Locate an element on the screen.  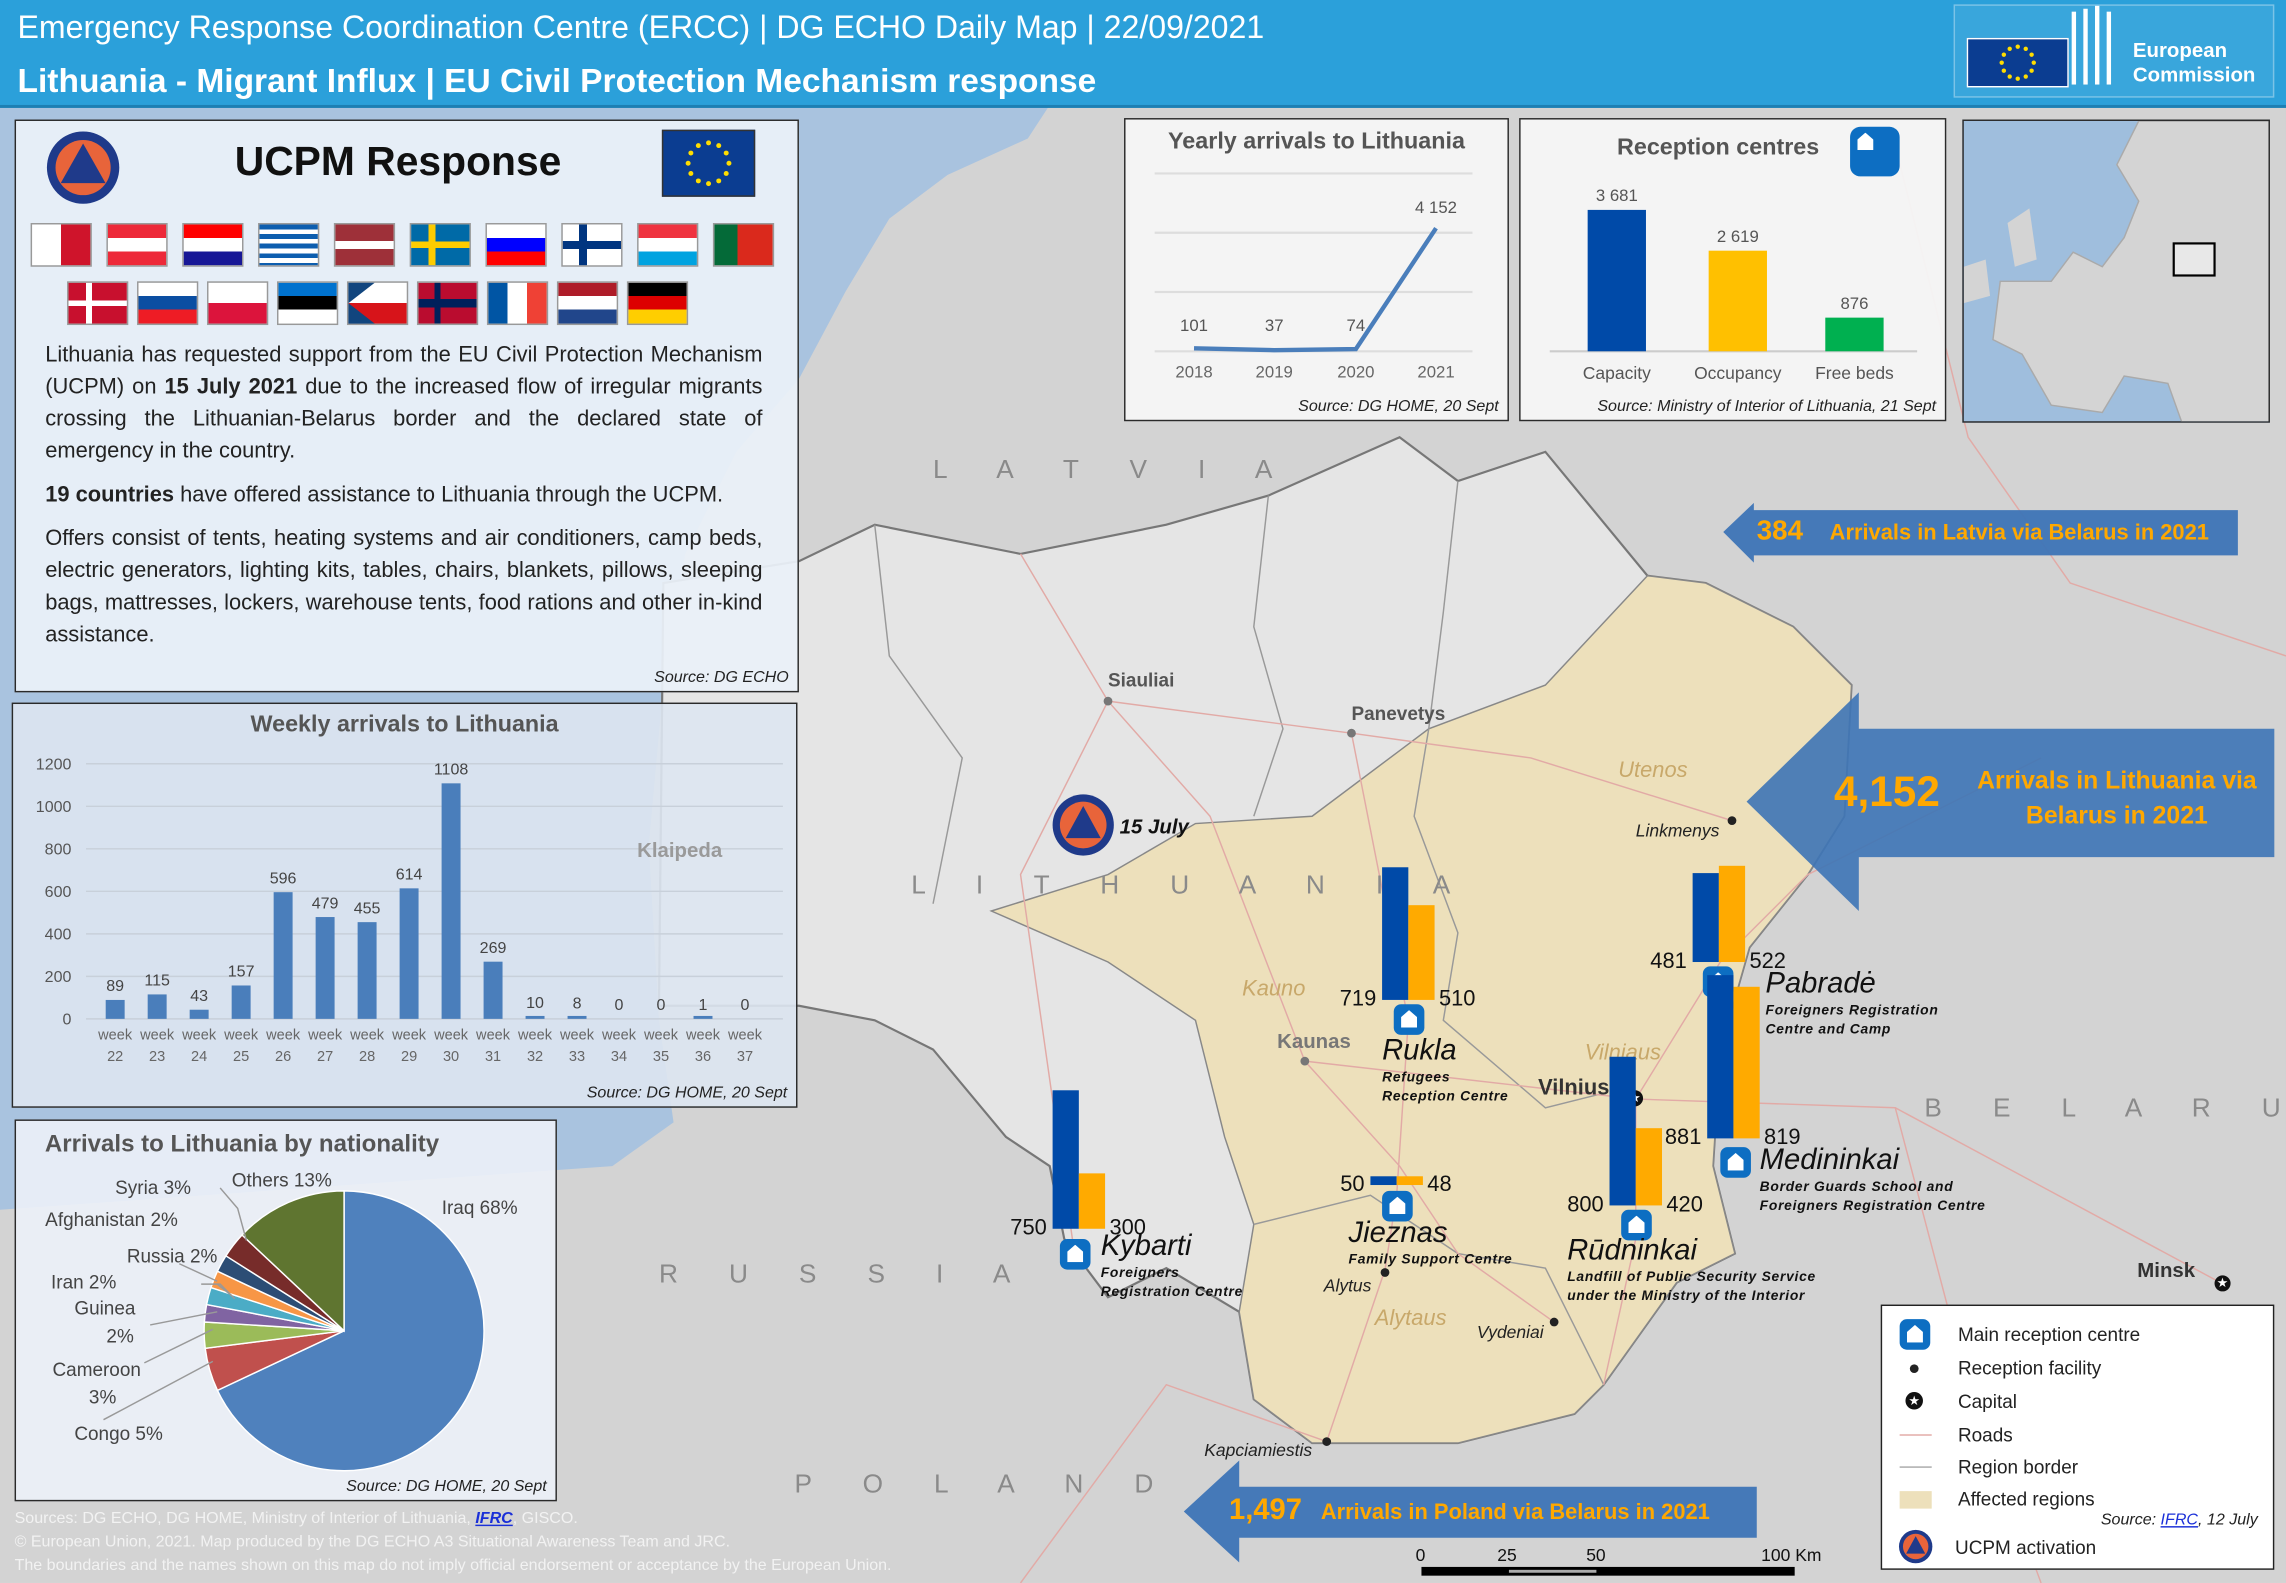
legend-item: Region border is located at coordinates (2018, 1467).